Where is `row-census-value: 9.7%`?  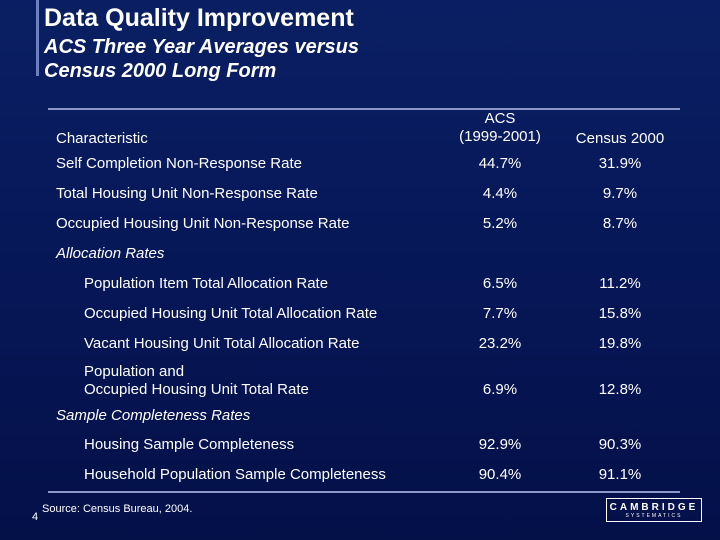 row-census-value: 9.7% is located at coordinates (620, 193).